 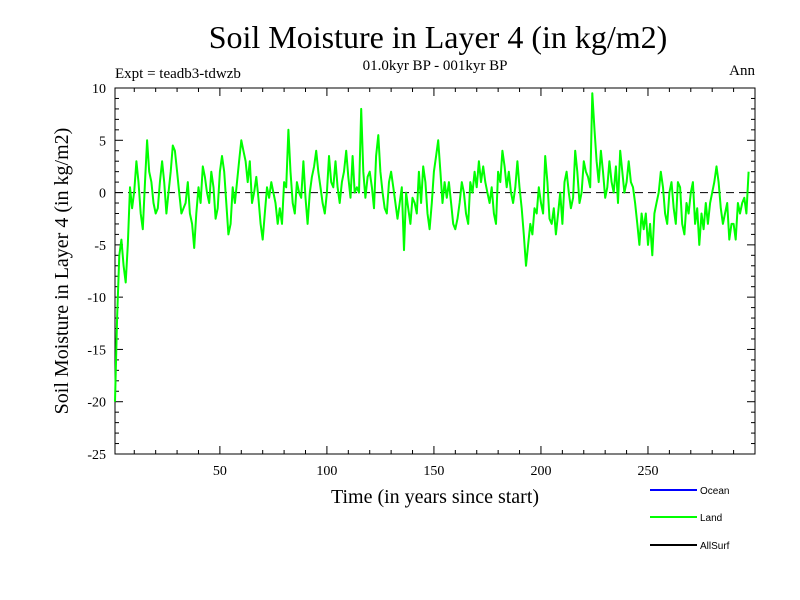 I want to click on x-axis-label: Time (in years since start), so click(x=435, y=497).